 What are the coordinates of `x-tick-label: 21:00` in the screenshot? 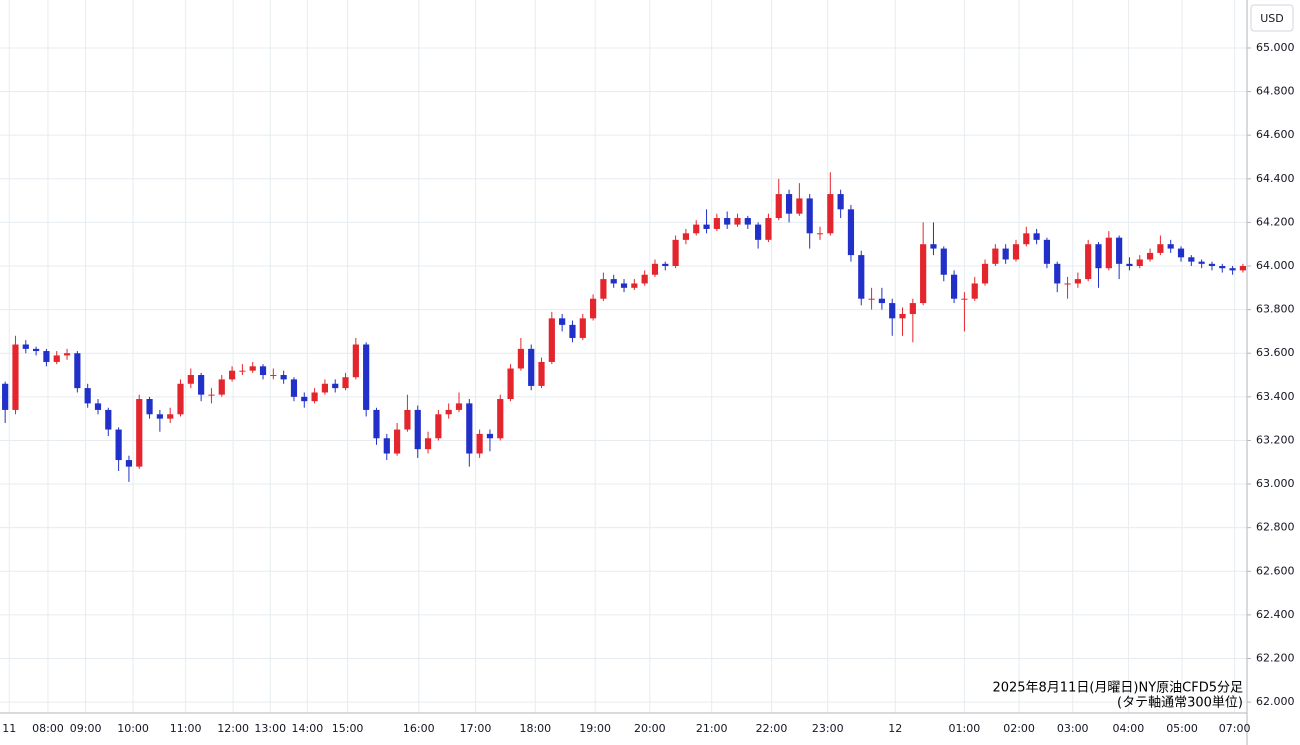 It's located at (712, 728).